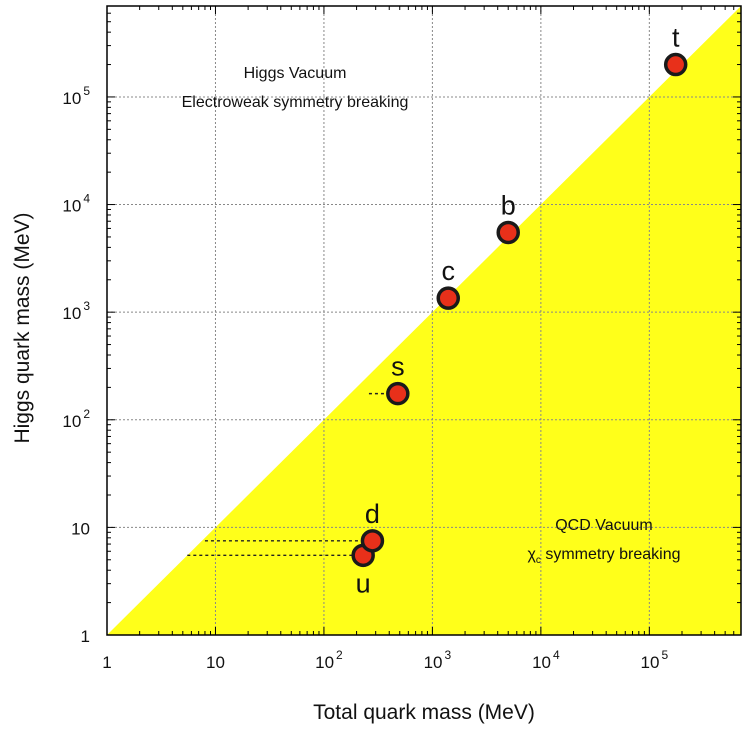 This screenshot has height=733, width=747. Describe the element at coordinates (76, 96) in the screenshot. I see `y-tick-label: 10 5` at that location.